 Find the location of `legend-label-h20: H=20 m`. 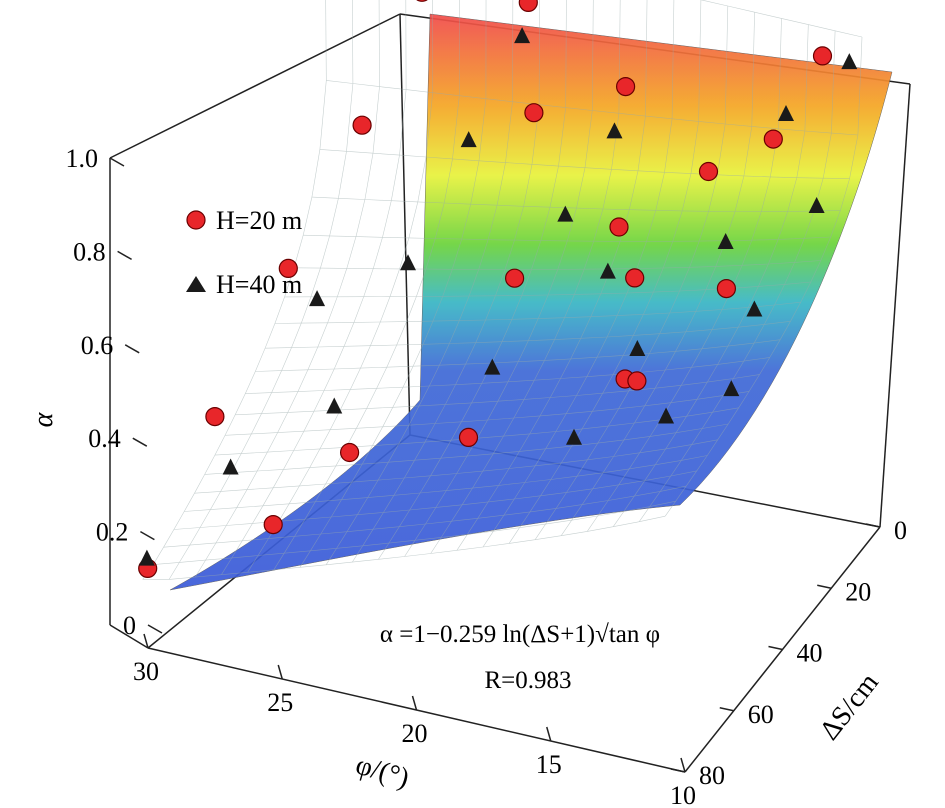

legend-label-h20: H=20 m is located at coordinates (259, 220).